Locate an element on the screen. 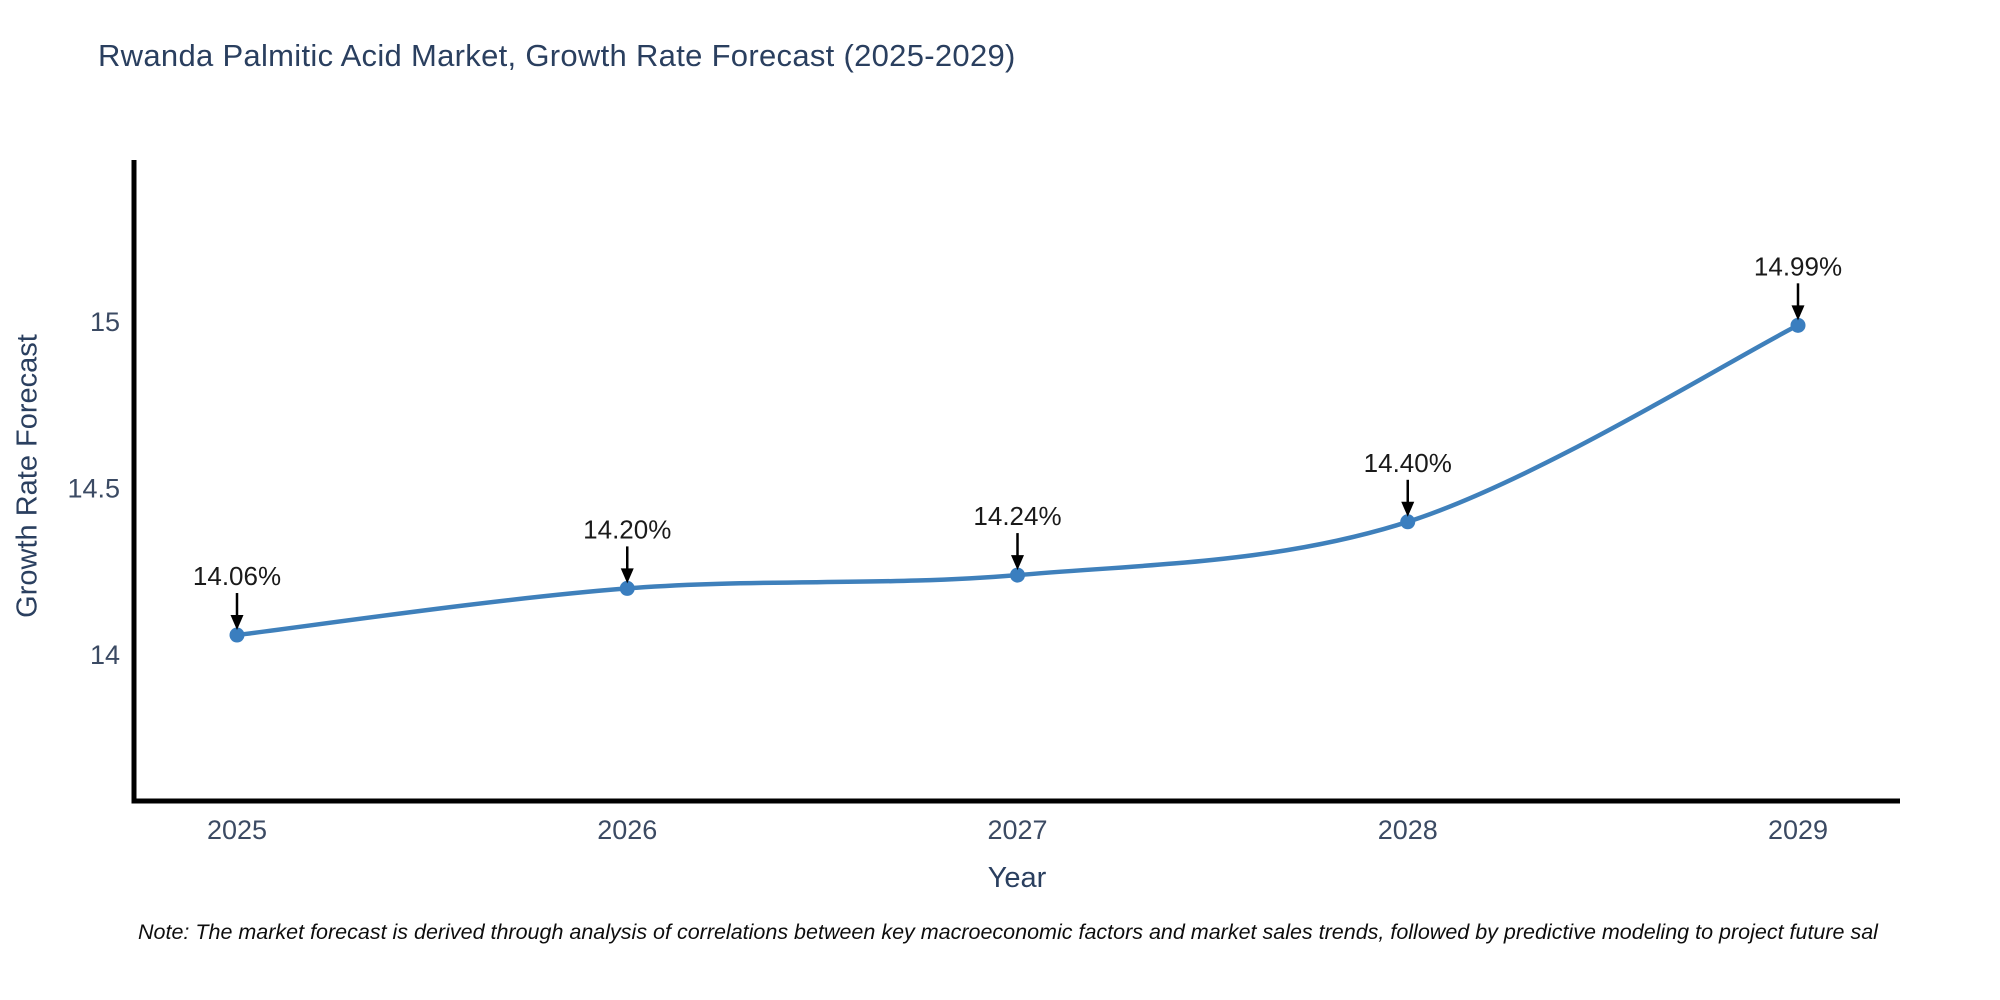 Image resolution: width=2000 pixels, height=1000 pixels. x-tick-label: 2027 is located at coordinates (1017, 830).